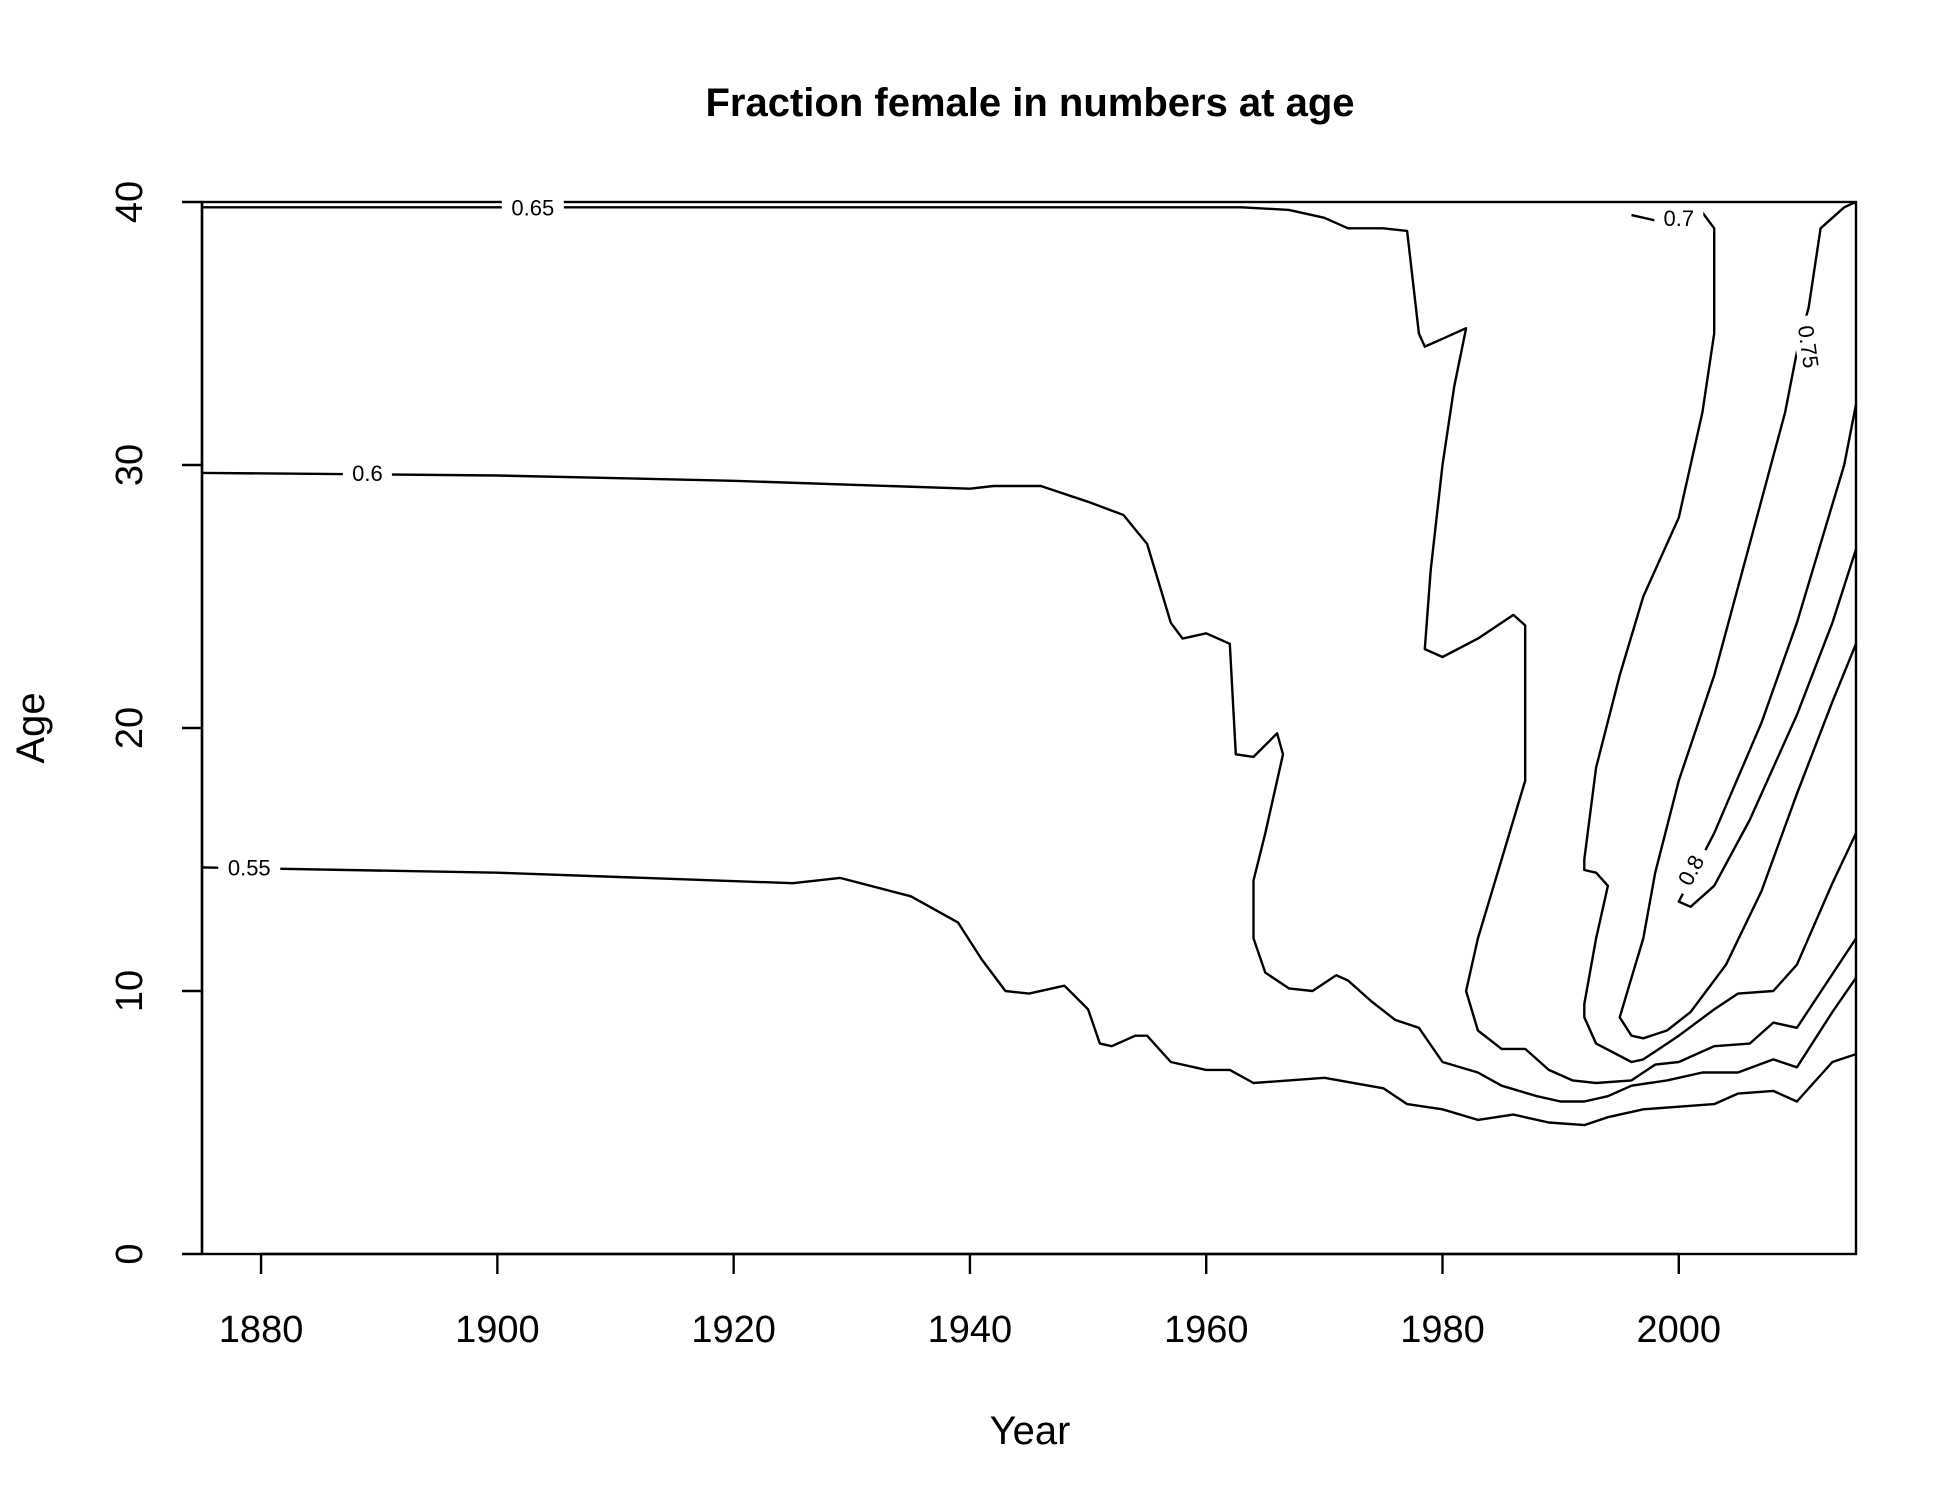  I want to click on y-tick-label: 40, so click(130, 202).